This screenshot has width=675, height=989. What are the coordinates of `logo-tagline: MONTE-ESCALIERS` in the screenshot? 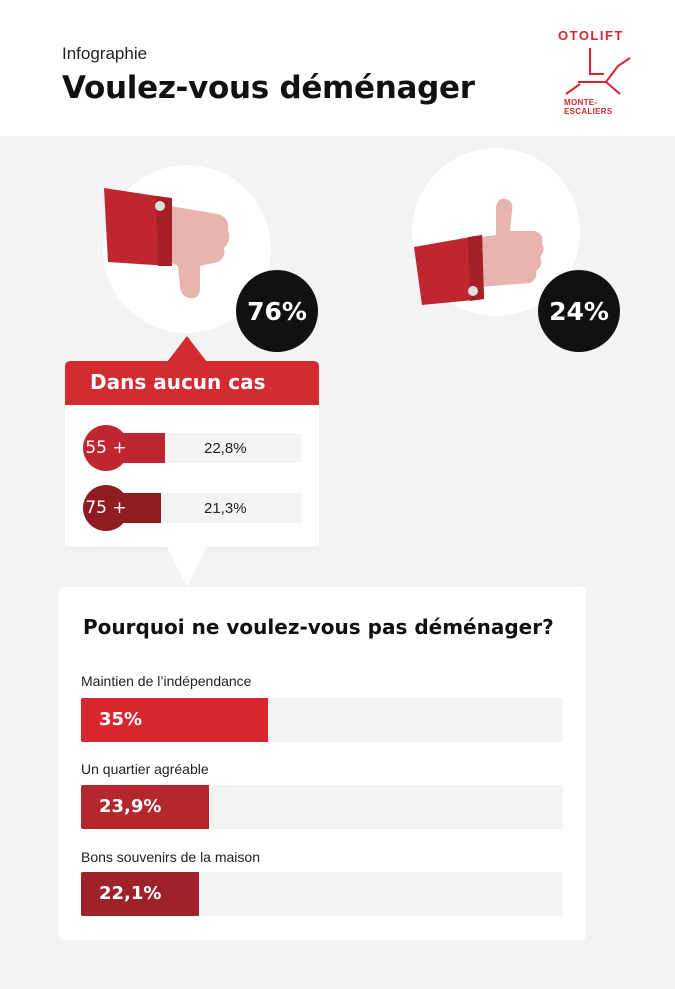 It's located at (588, 107).